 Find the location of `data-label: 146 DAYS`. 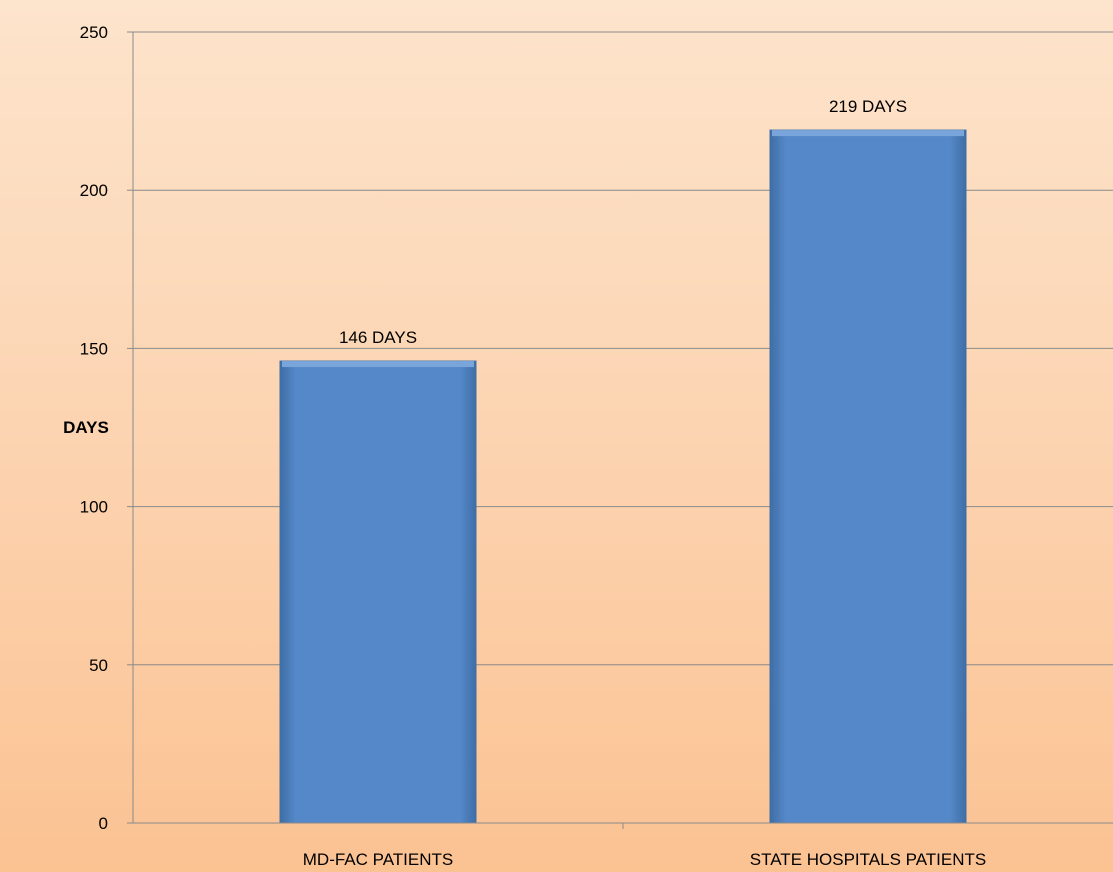

data-label: 146 DAYS is located at coordinates (378, 337).